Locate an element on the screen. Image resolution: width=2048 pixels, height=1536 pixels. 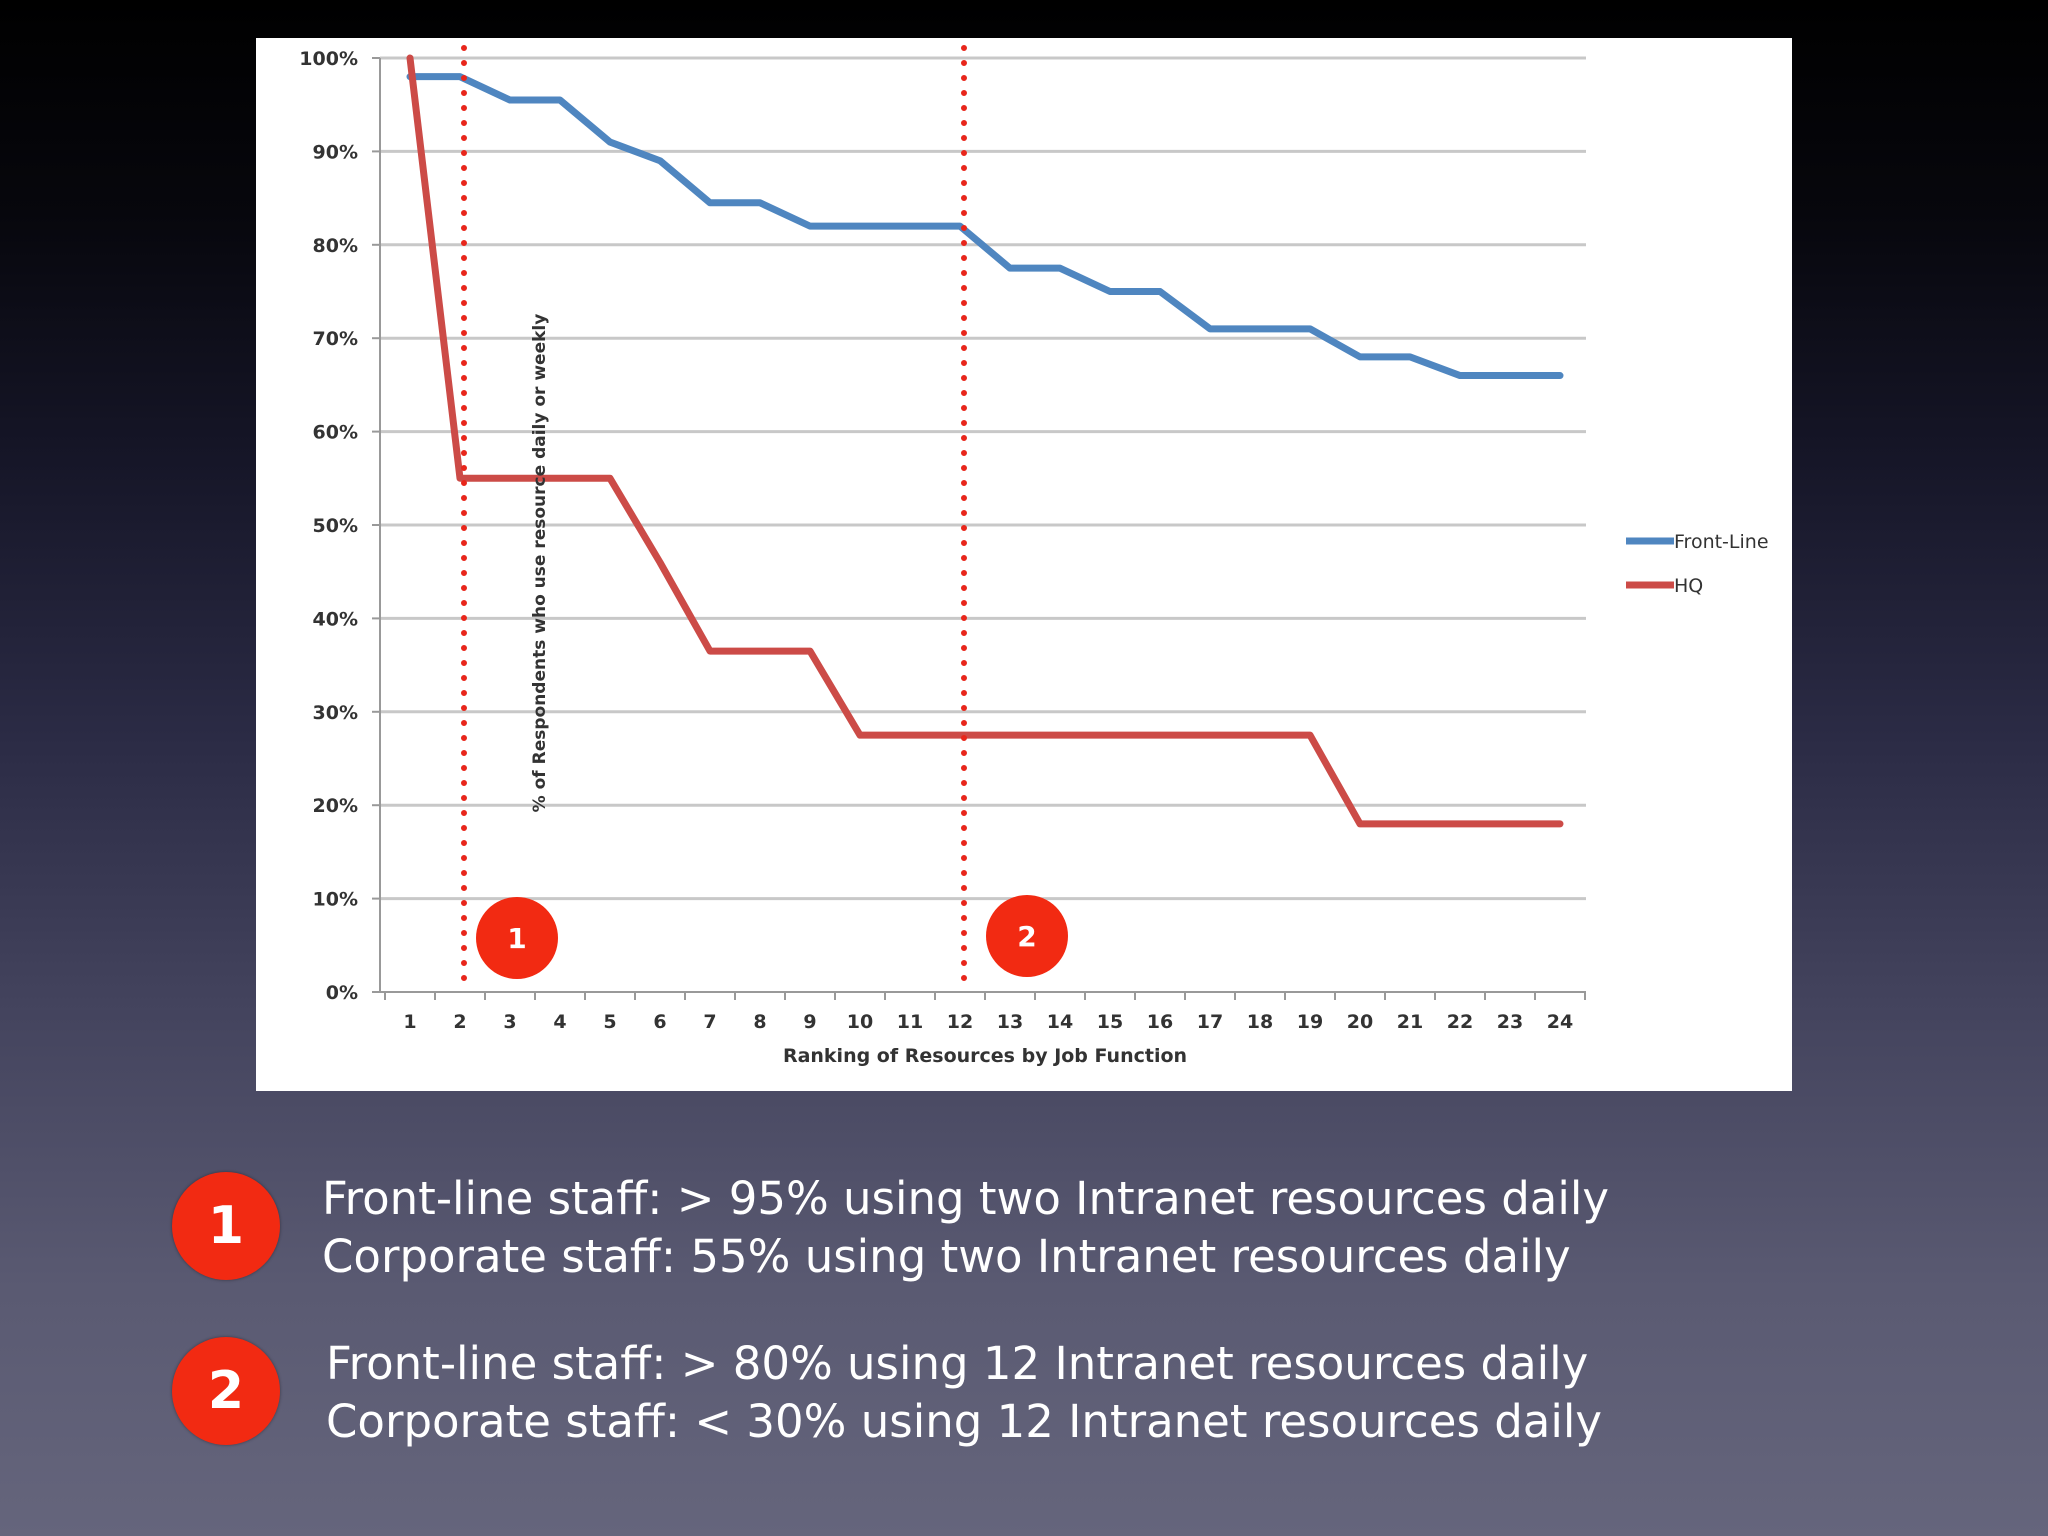
note-badge-1: 1 is located at coordinates (226, 1226).